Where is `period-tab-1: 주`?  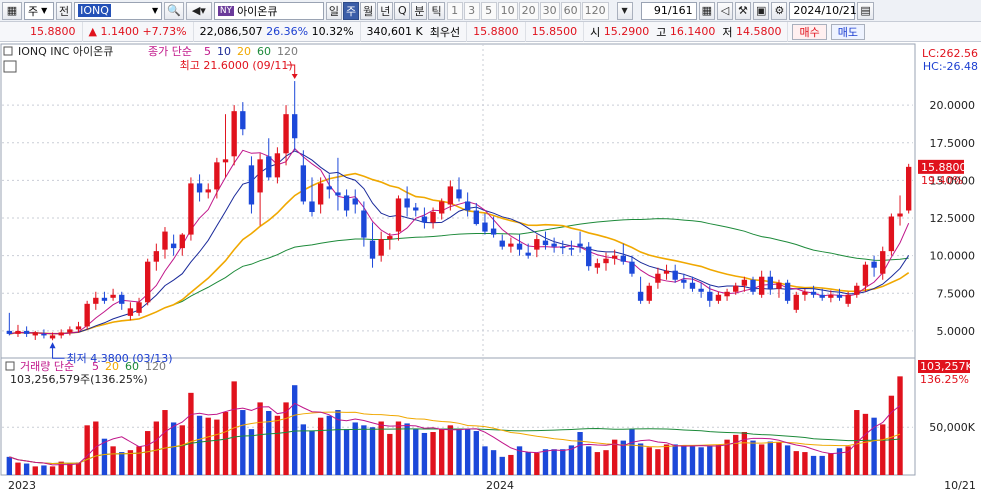
period-tab-1: 주 is located at coordinates (351, 10).